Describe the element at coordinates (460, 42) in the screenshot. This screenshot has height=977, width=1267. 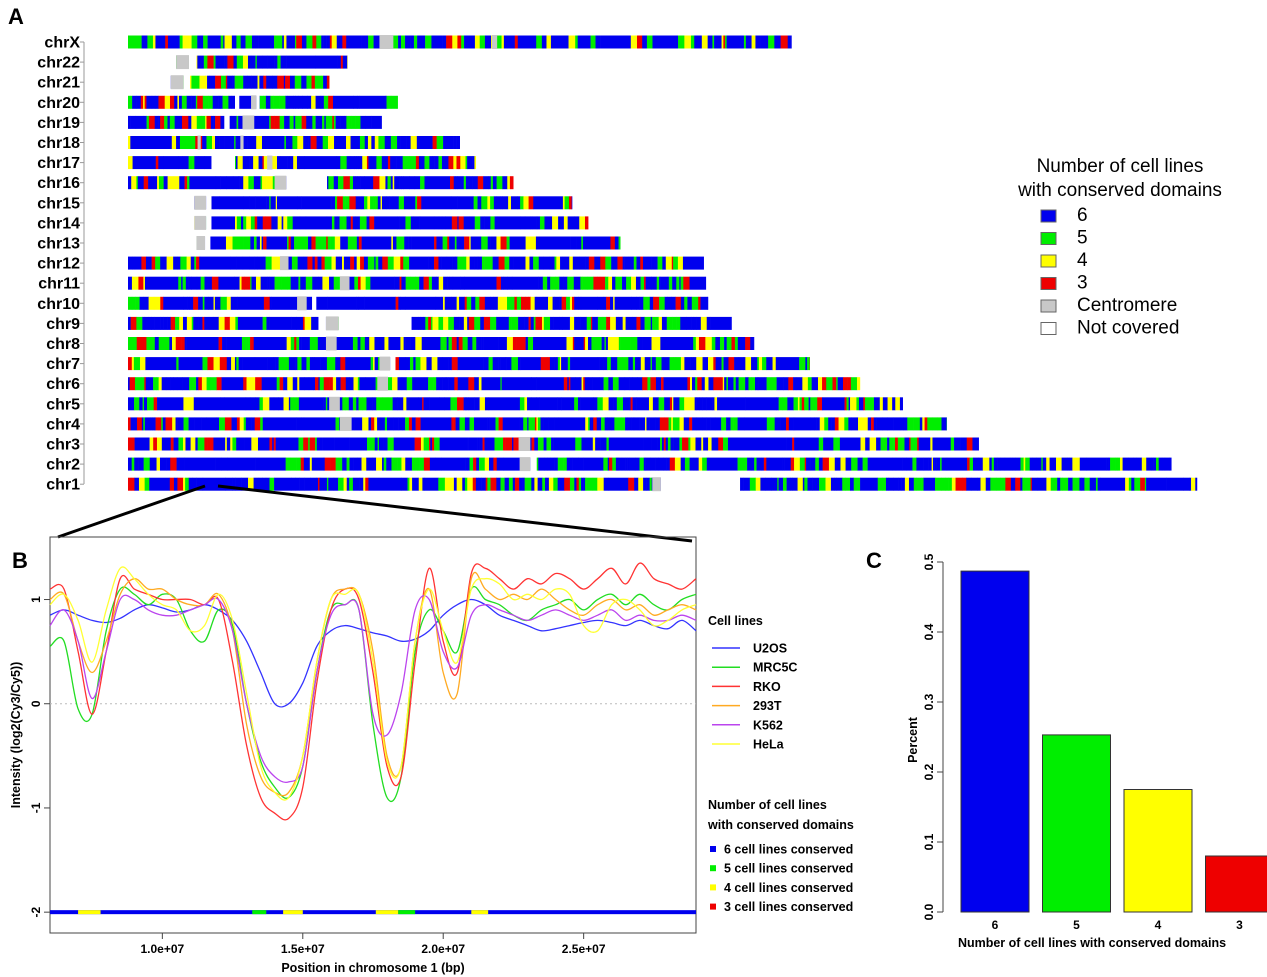
I see `chromosome-row-chrX` at that location.